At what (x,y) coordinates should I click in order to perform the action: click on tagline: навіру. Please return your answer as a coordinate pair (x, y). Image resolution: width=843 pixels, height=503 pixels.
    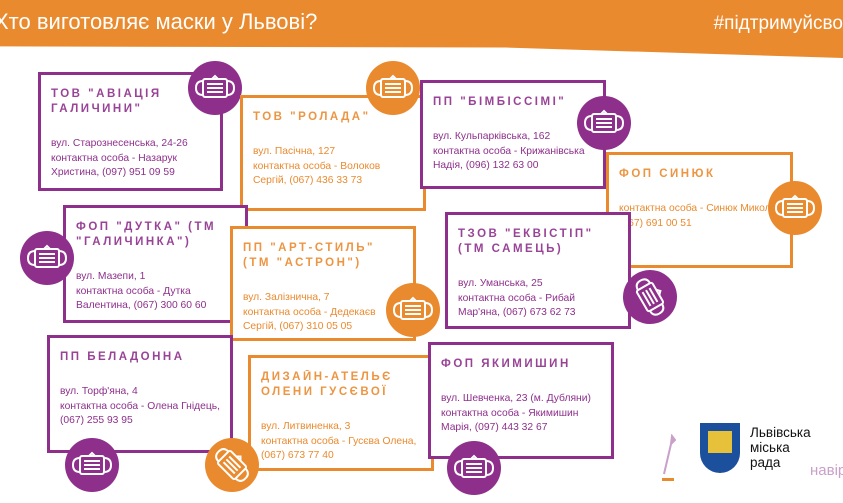
    Looking at the image, I should click on (826, 470).